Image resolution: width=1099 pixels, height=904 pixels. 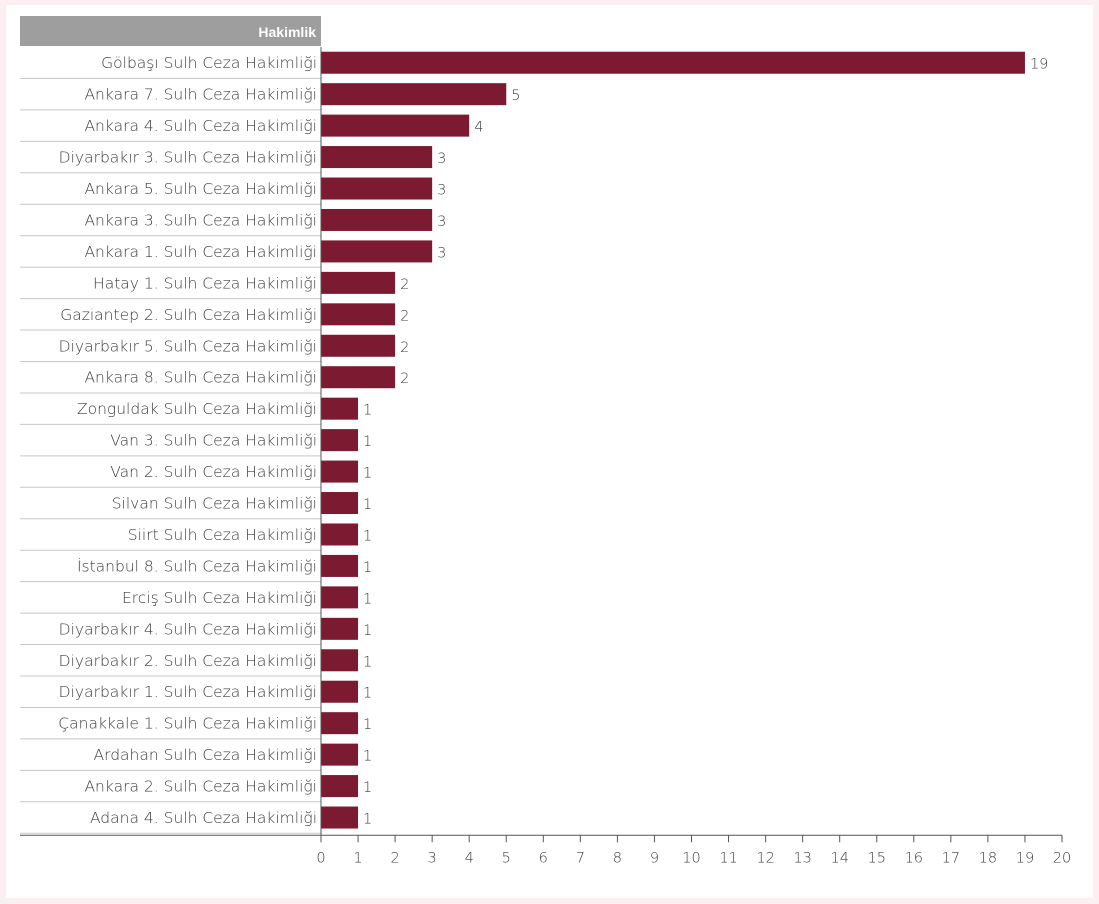 I want to click on value-label: 4, so click(x=478, y=128).